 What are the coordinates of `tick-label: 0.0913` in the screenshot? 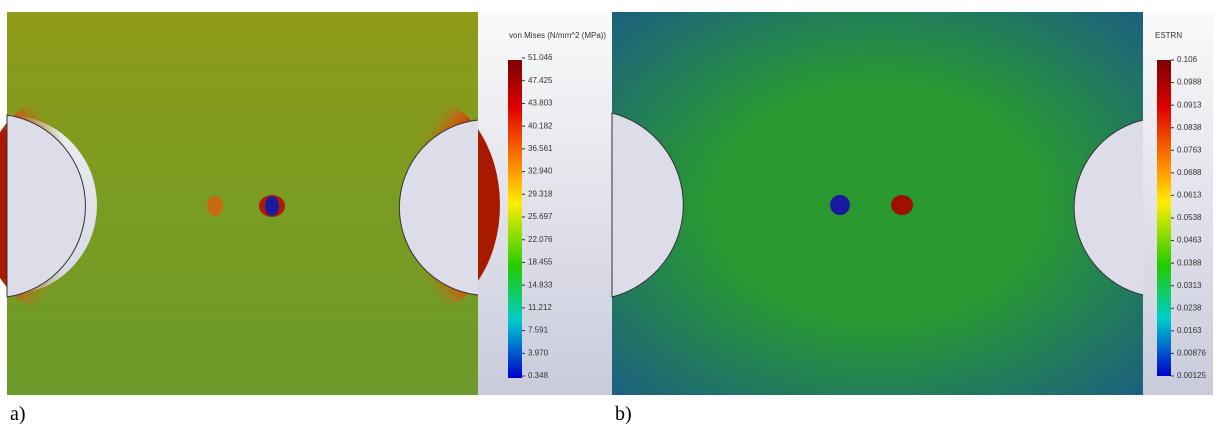 It's located at (1189, 104).